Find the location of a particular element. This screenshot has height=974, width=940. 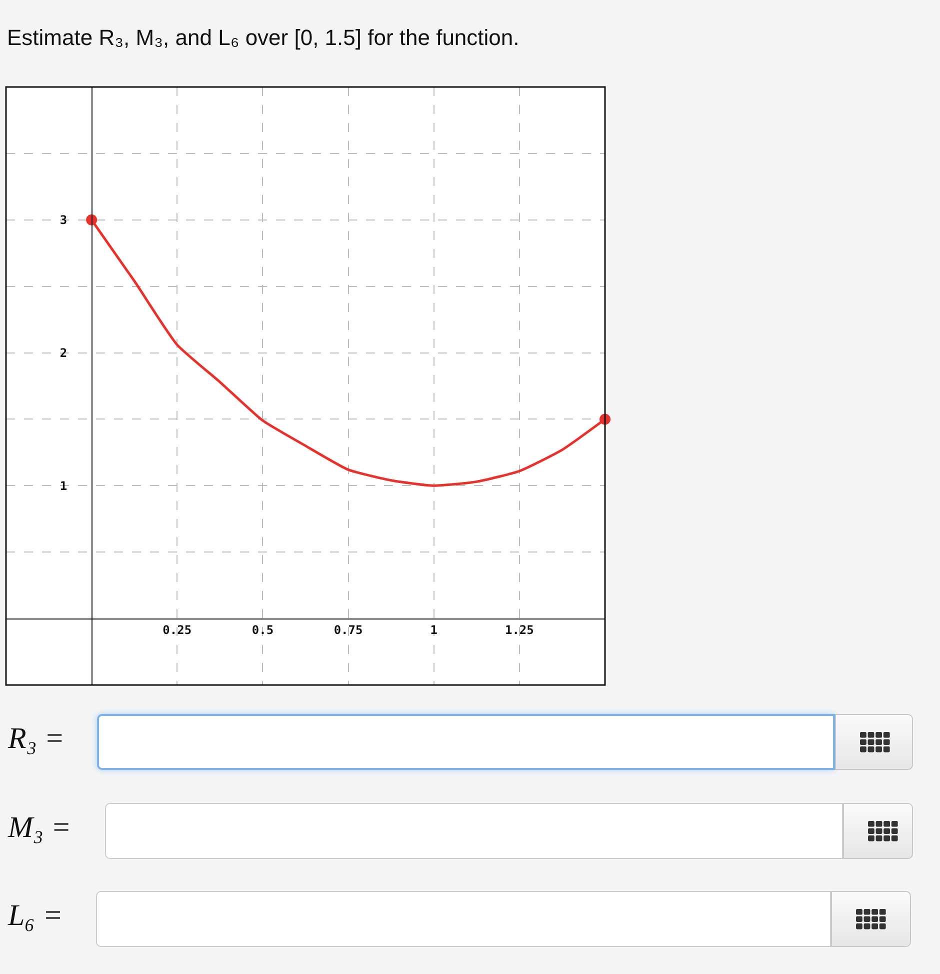

x-tick-label: 0.75 is located at coordinates (348, 629).